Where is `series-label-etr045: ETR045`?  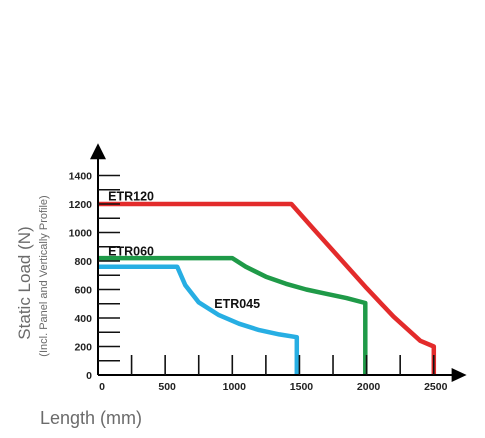 series-label-etr045: ETR045 is located at coordinates (237, 304).